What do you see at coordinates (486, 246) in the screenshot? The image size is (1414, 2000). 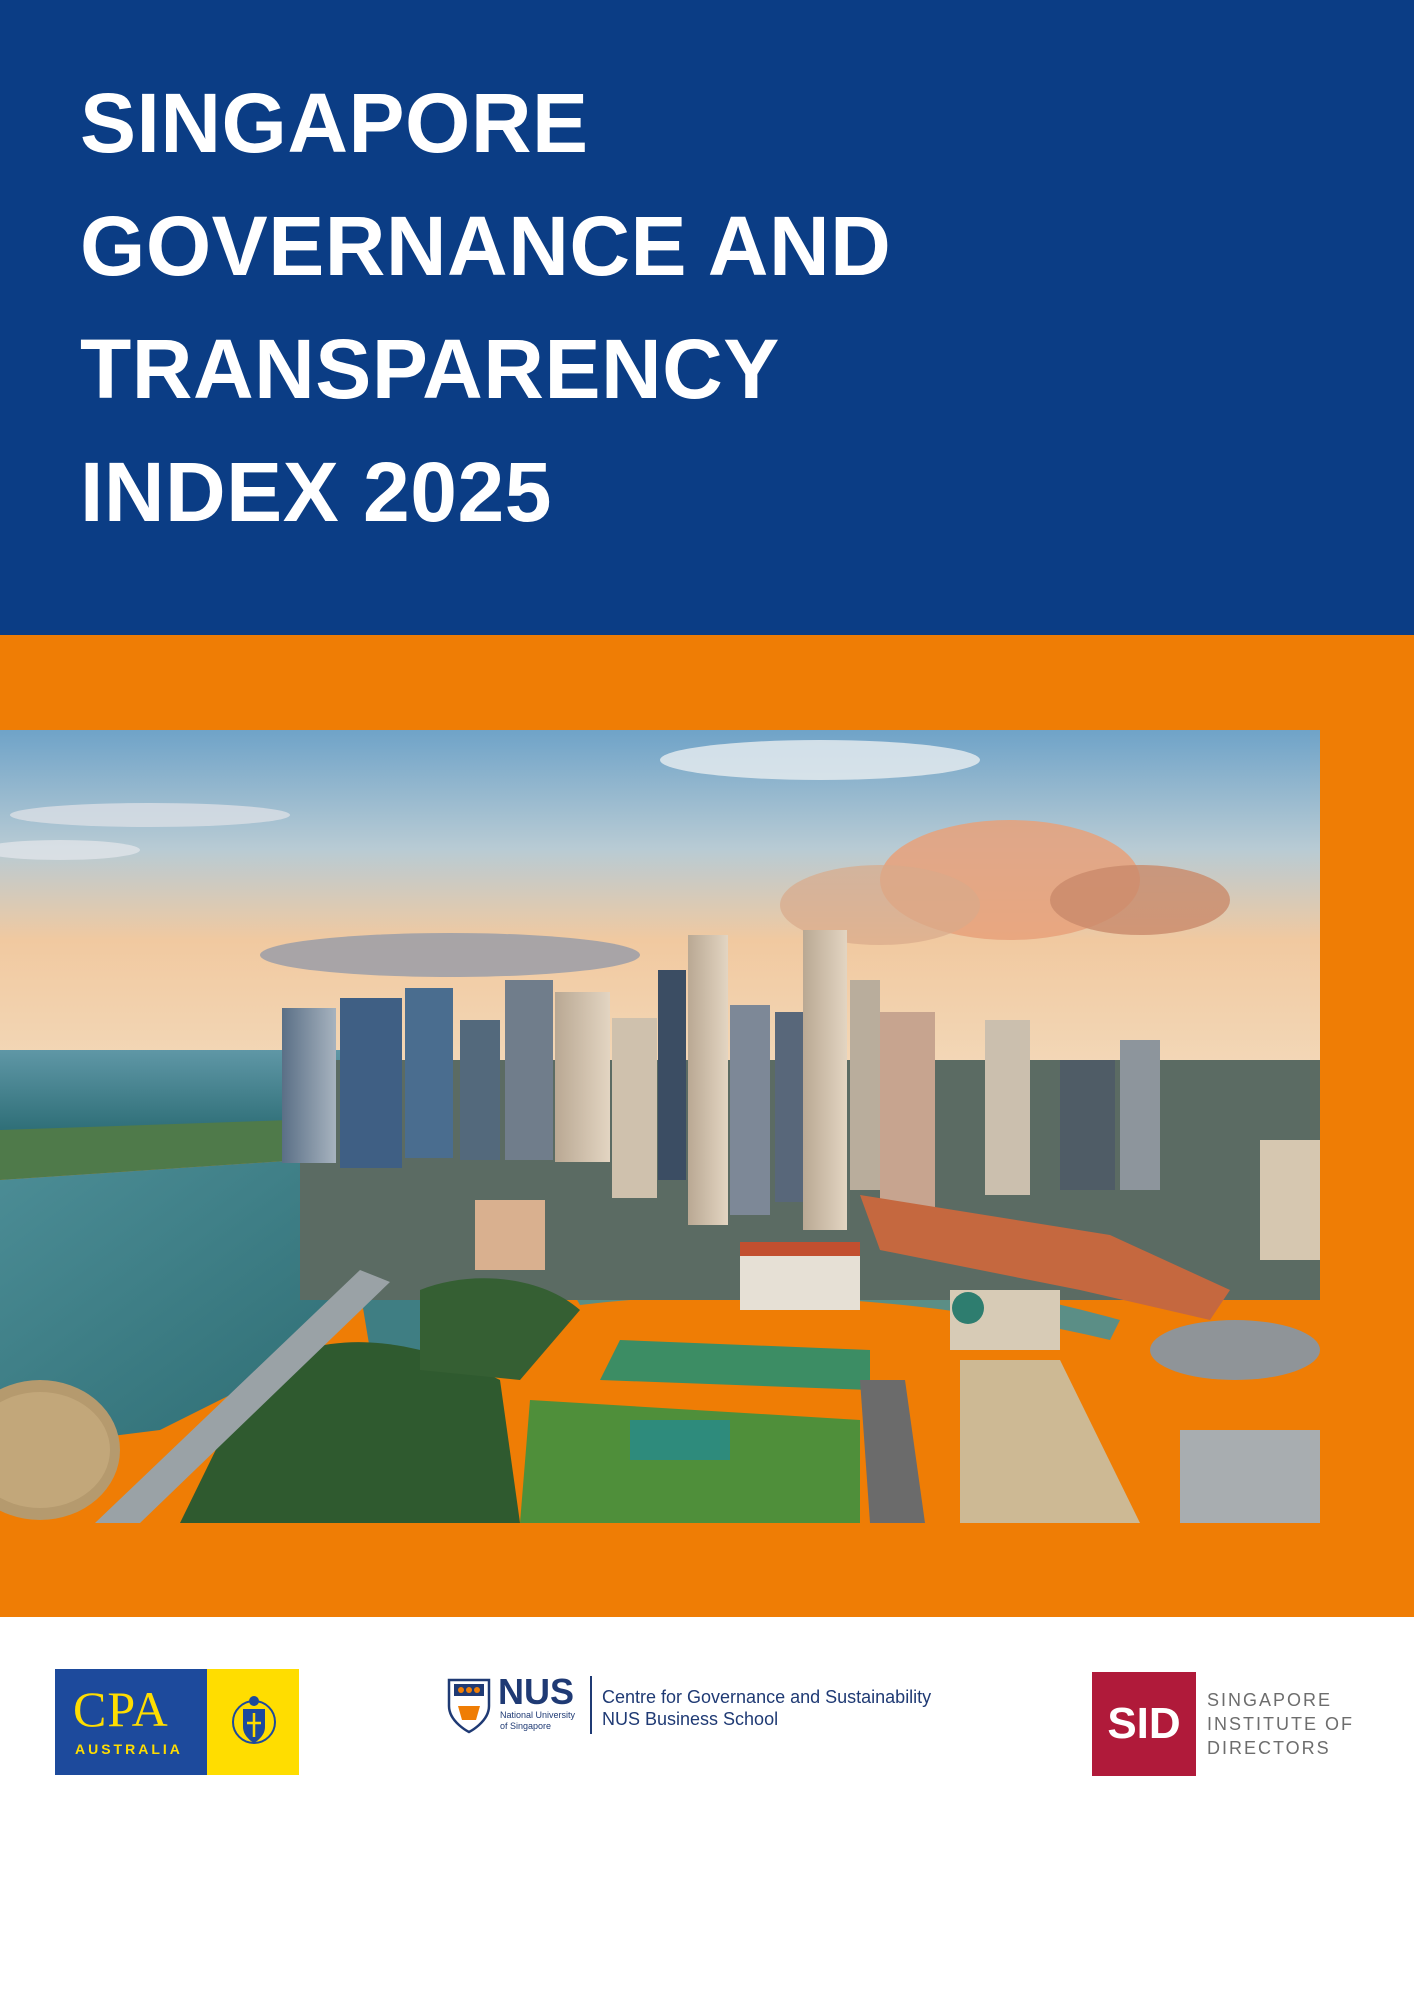 I see `title-line: GOVERNANCE AND` at bounding box center [486, 246].